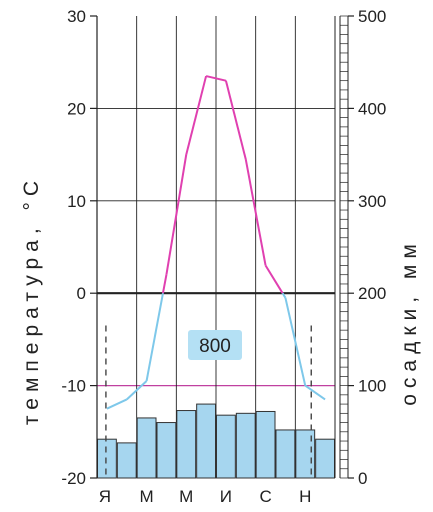 The height and width of the screenshot is (512, 433). I want to click on y-left-tick-label: -20, so click(73, 478).